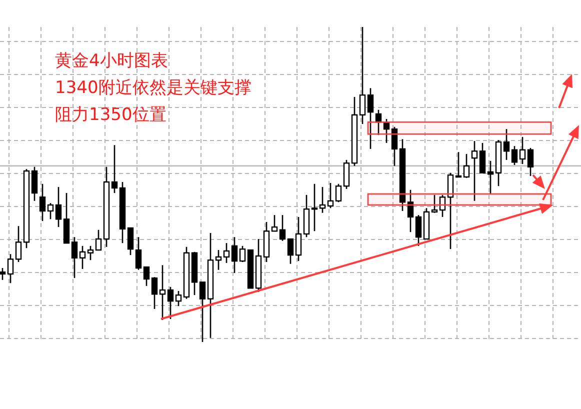 Image resolution: width=581 pixels, height=409 pixels. What do you see at coordinates (153, 88) in the screenshot?
I see `annotation: 1340附近依然是关键支撑` at bounding box center [153, 88].